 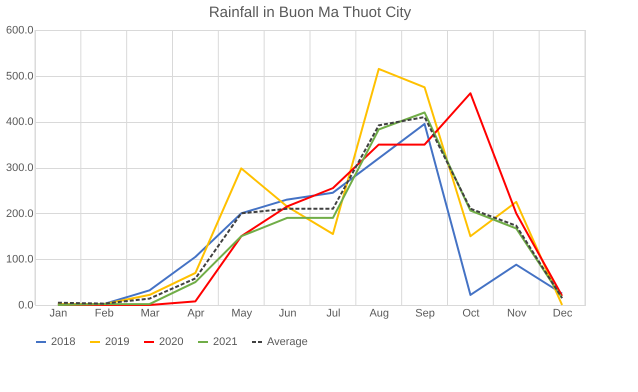 I want to click on y-tick-label: 400.0, so click(x=20, y=122).